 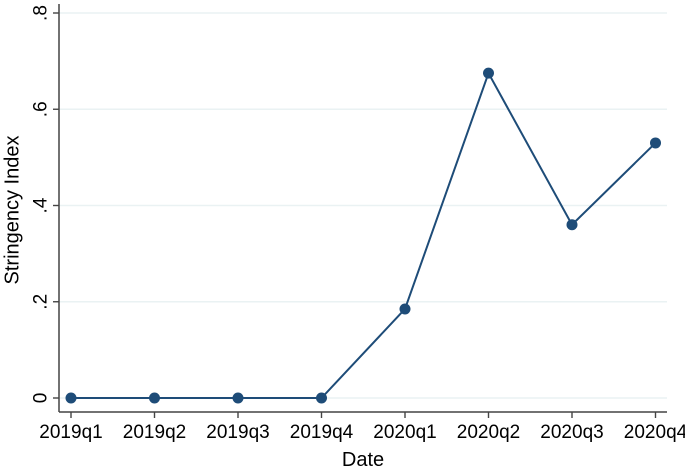 I want to click on y-tick-label: .6, so click(x=41, y=109).